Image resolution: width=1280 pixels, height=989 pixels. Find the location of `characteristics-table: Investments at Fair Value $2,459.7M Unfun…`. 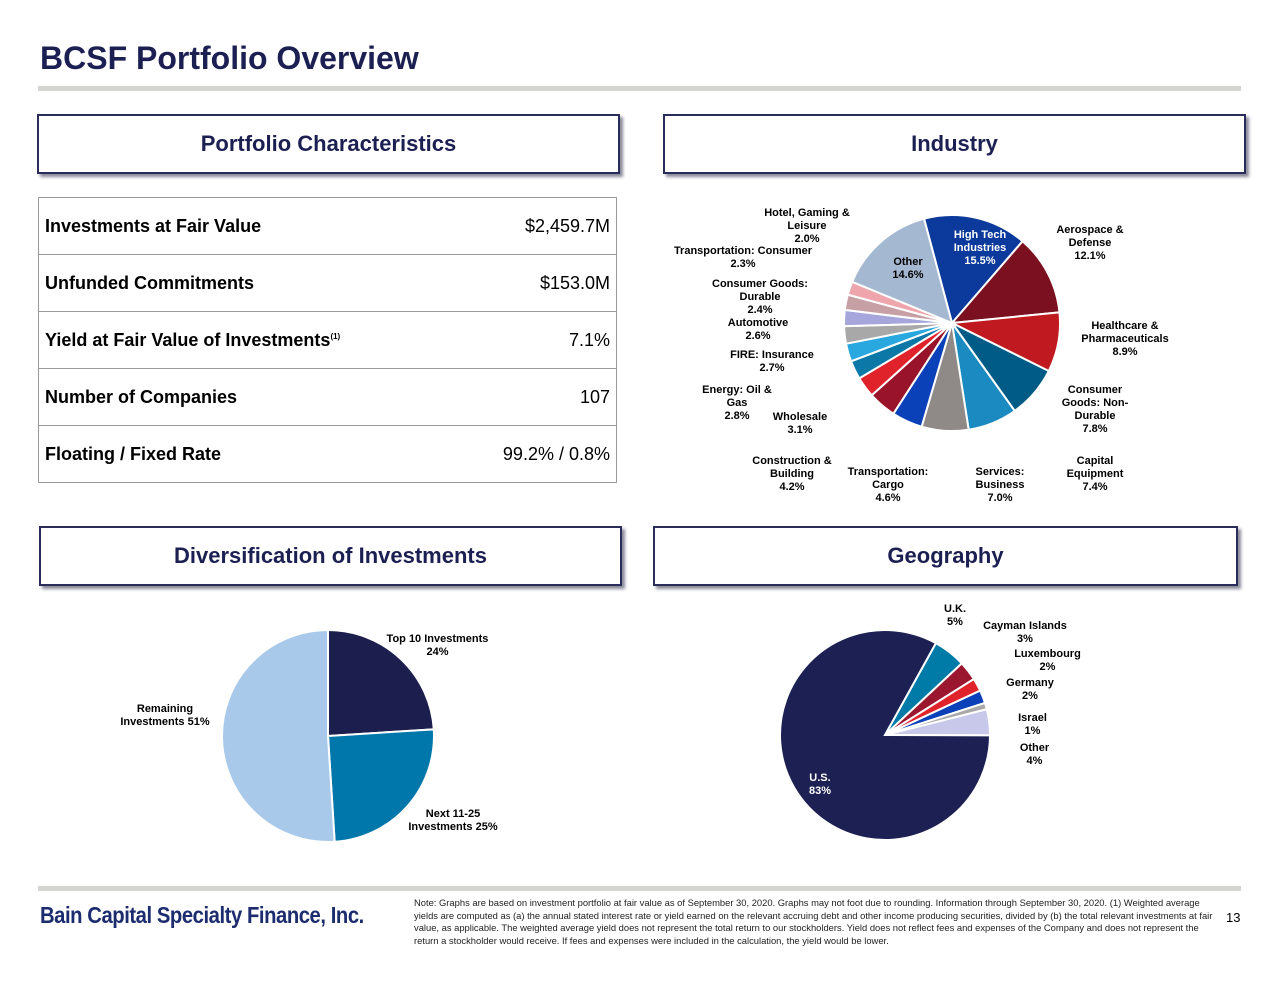

characteristics-table: Investments at Fair Value $2,459.7M Unfun… is located at coordinates (327, 340).